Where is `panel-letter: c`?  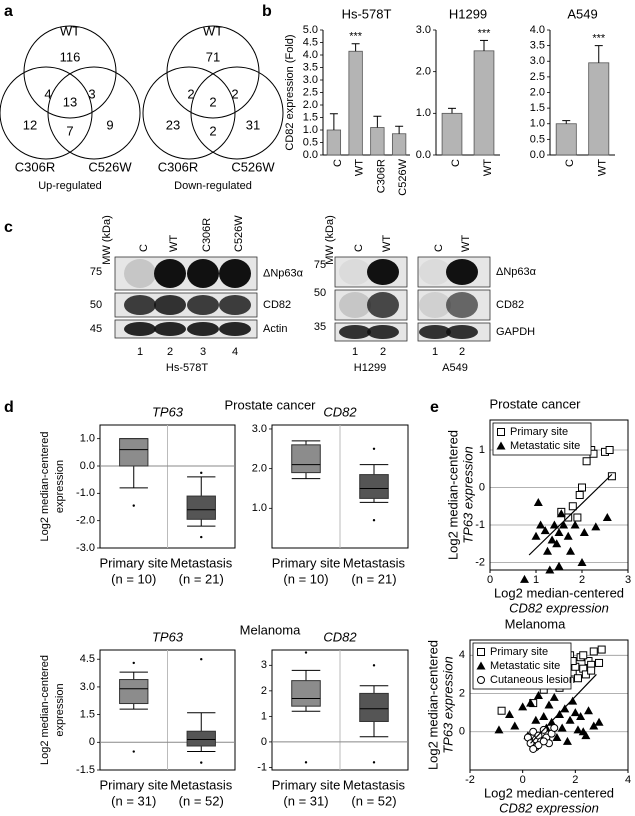
panel-letter: c is located at coordinates (8, 227).